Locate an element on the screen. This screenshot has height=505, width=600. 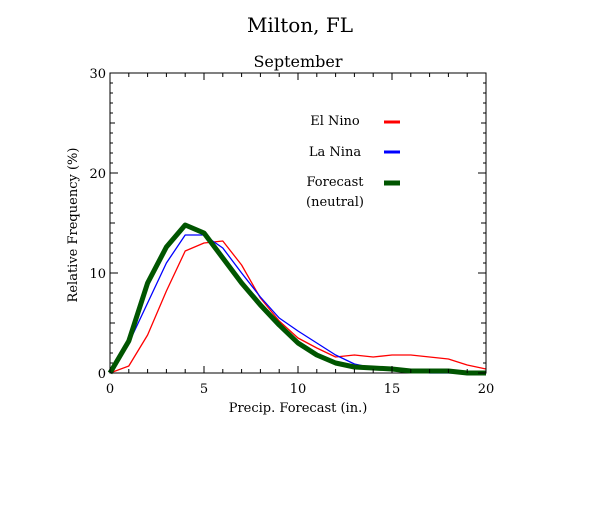
y-tick-label: 20 is located at coordinates (97, 174).